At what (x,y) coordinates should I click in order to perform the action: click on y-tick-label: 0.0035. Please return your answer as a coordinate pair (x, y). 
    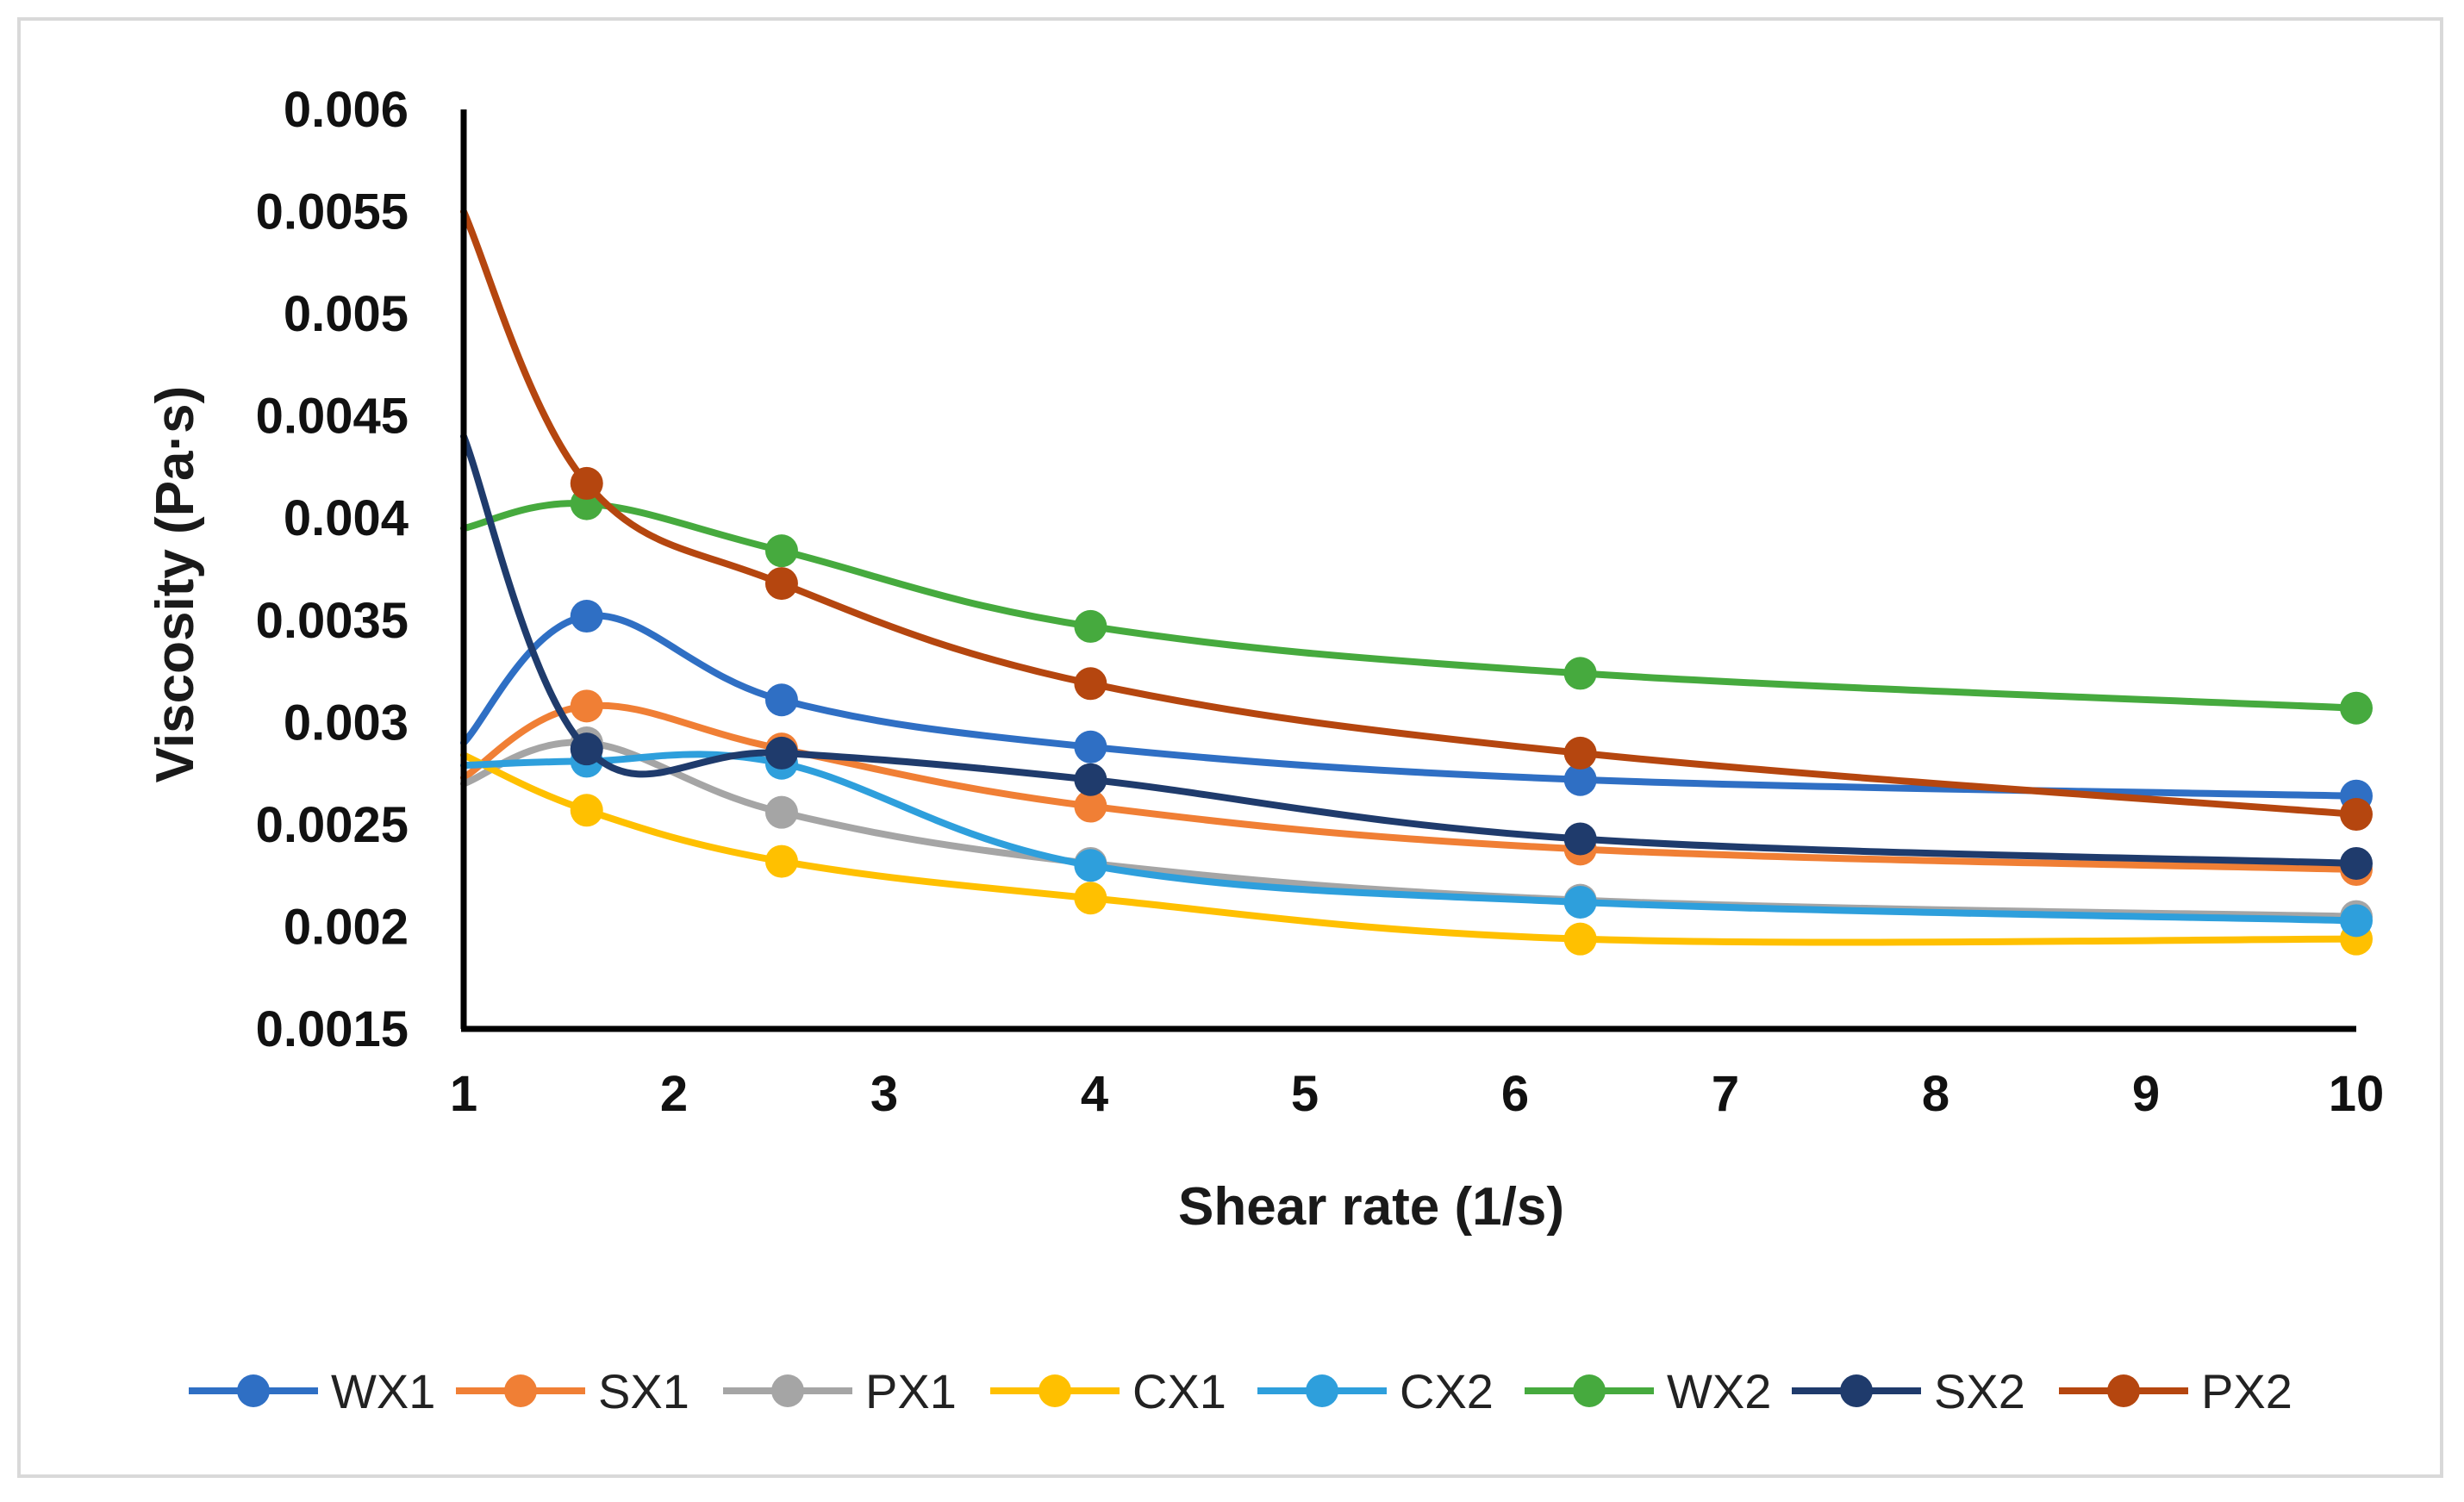
    Looking at the image, I should click on (332, 621).